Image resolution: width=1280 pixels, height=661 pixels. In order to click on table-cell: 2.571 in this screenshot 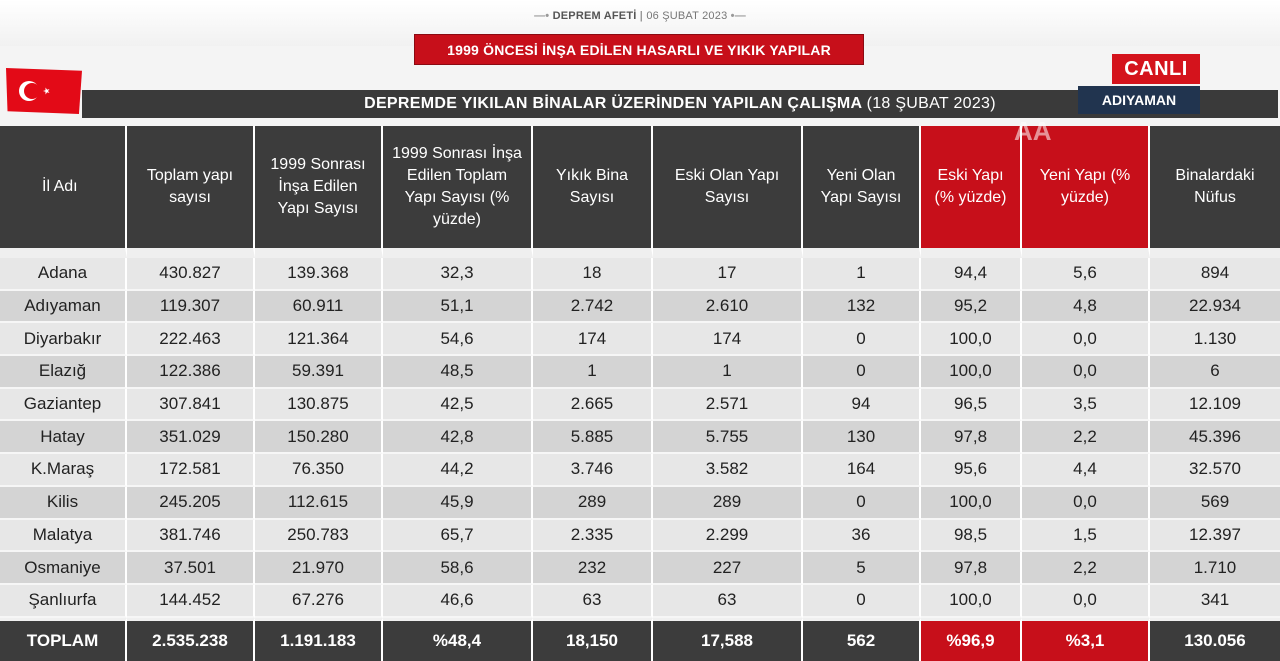, I will do `click(728, 405)`.